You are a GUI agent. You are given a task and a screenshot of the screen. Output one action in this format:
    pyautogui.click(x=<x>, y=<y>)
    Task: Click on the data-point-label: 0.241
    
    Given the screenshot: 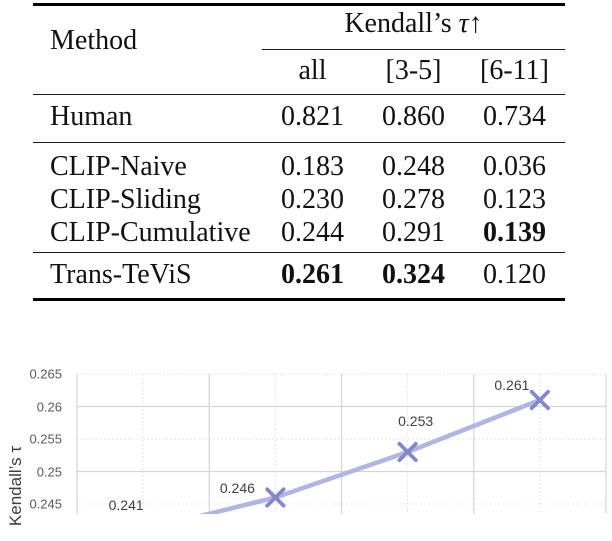 What is the action you would take?
    pyautogui.click(x=126, y=505)
    